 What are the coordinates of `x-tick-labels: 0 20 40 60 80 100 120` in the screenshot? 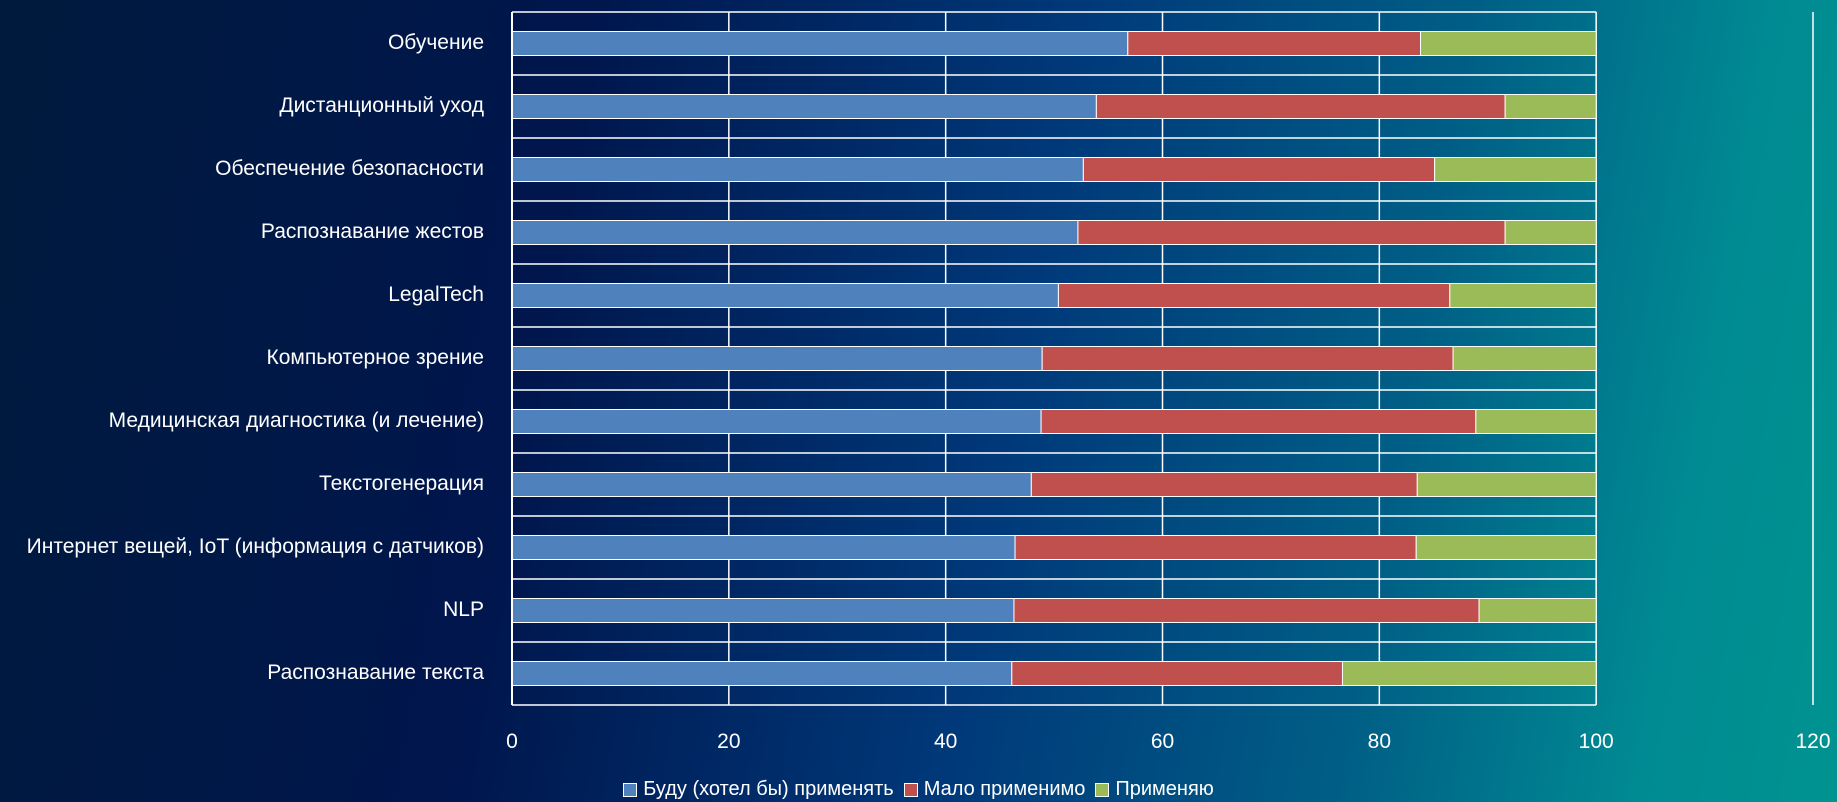 It's located at (1168, 741).